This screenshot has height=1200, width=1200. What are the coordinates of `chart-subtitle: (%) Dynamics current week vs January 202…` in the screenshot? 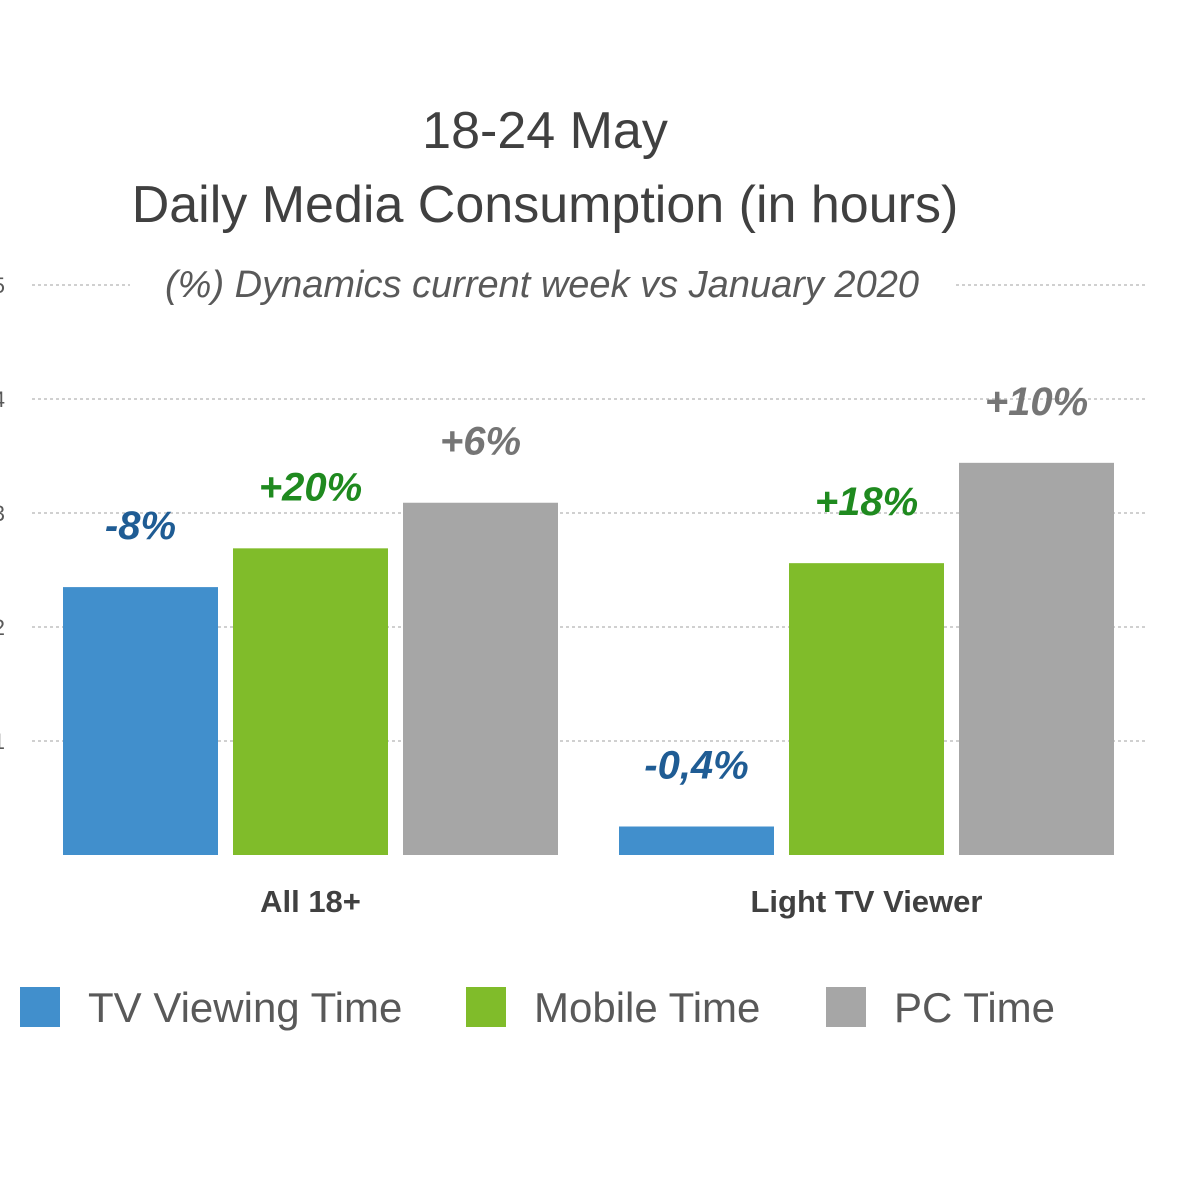 It's located at (542, 285).